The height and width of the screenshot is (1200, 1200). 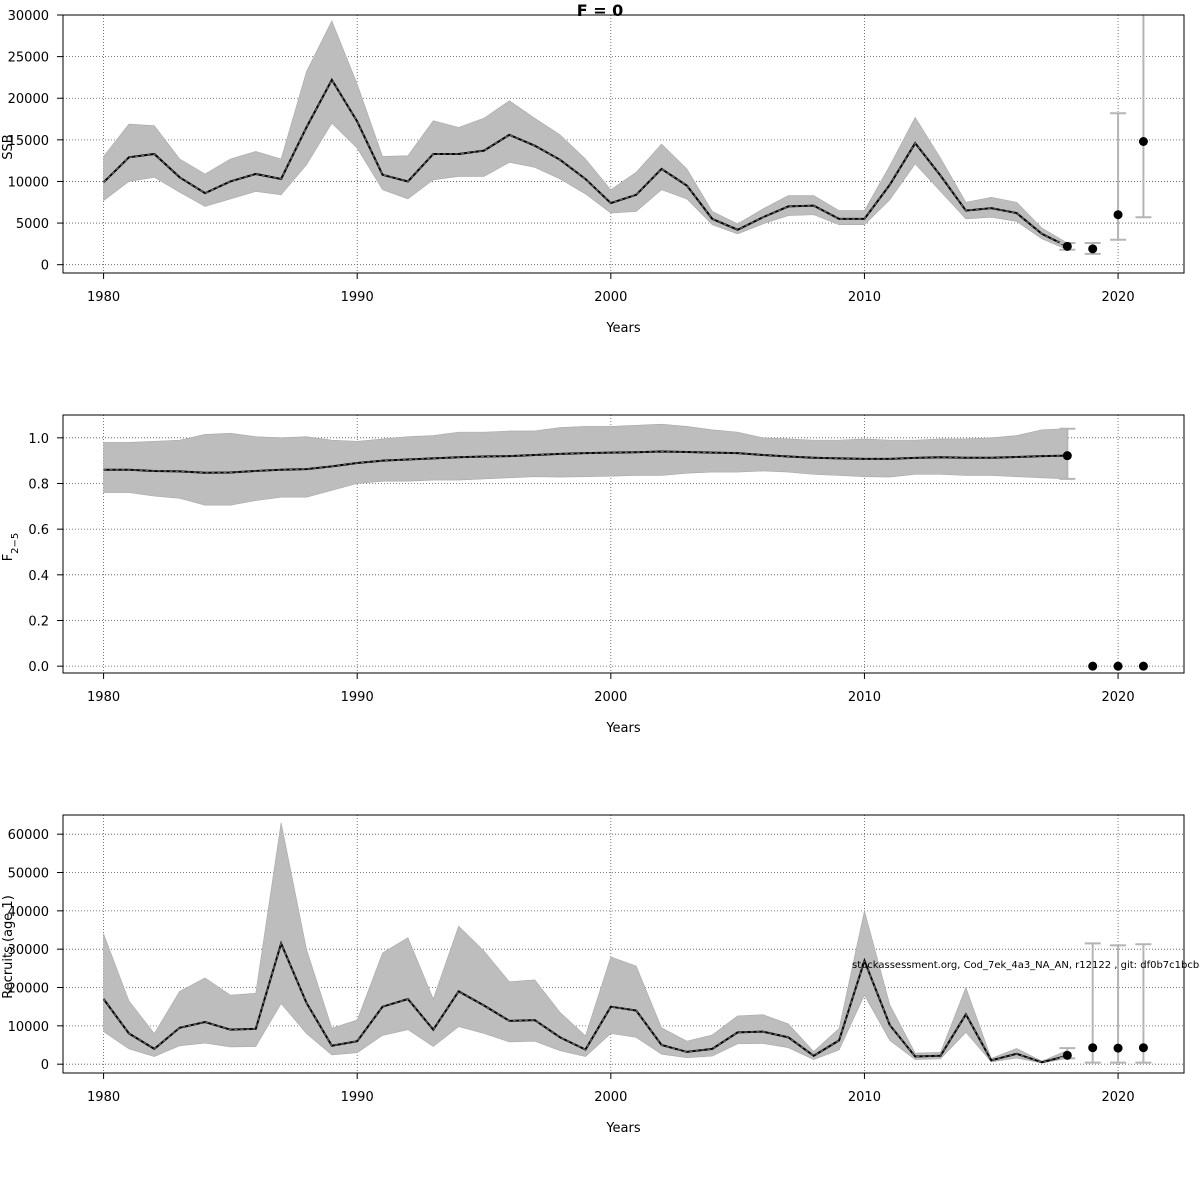 I want to click on y-tick-label: 0.0, so click(x=38, y=667).